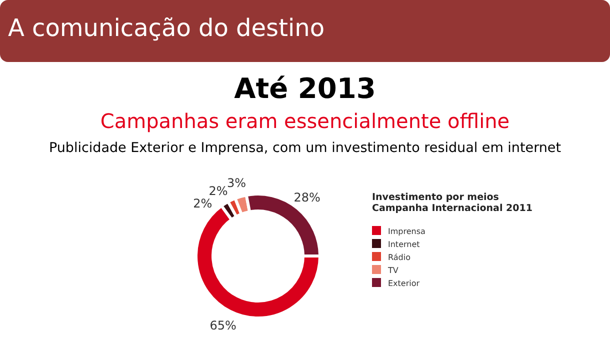  What do you see at coordinates (307, 197) in the screenshot?
I see `data-label: 28%` at bounding box center [307, 197].